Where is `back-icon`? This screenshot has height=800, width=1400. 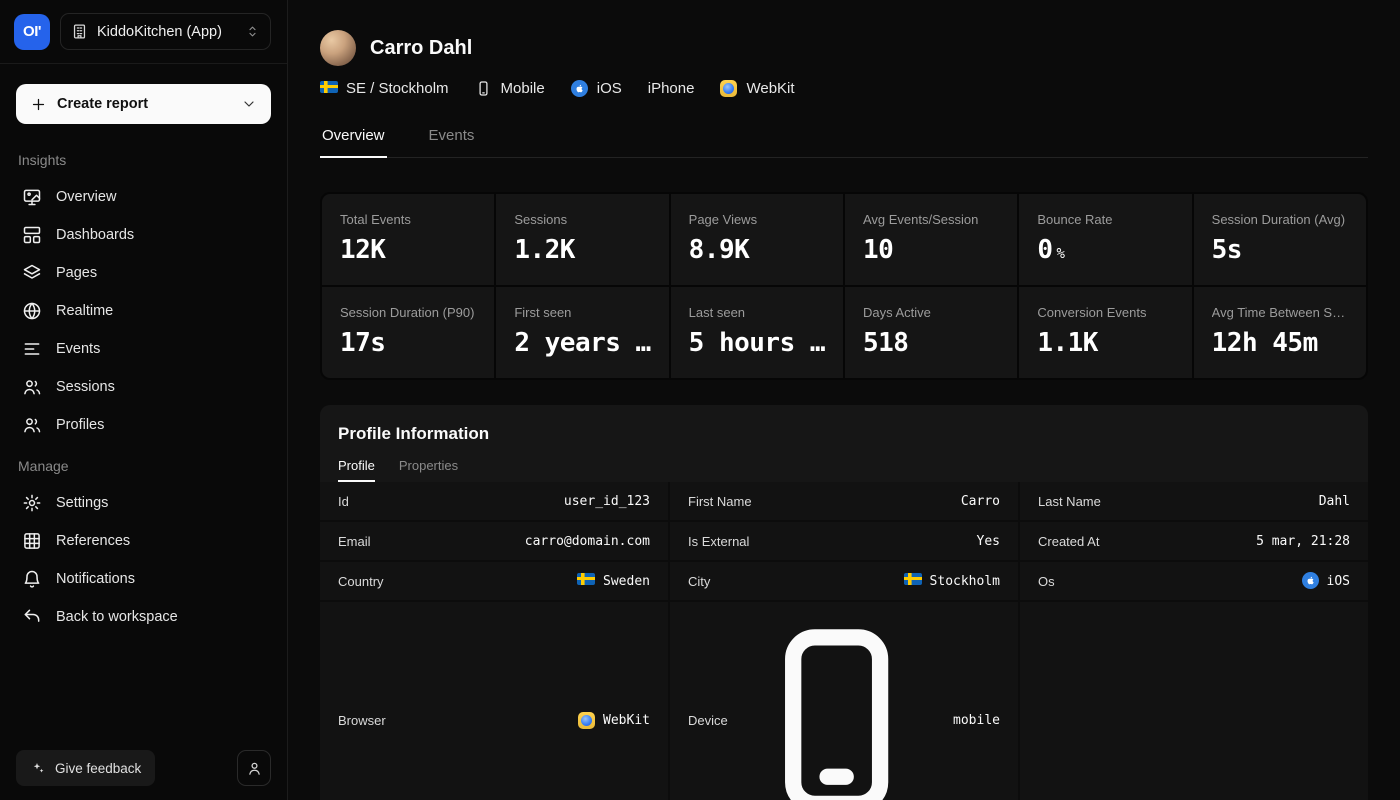 back-icon is located at coordinates (32, 617).